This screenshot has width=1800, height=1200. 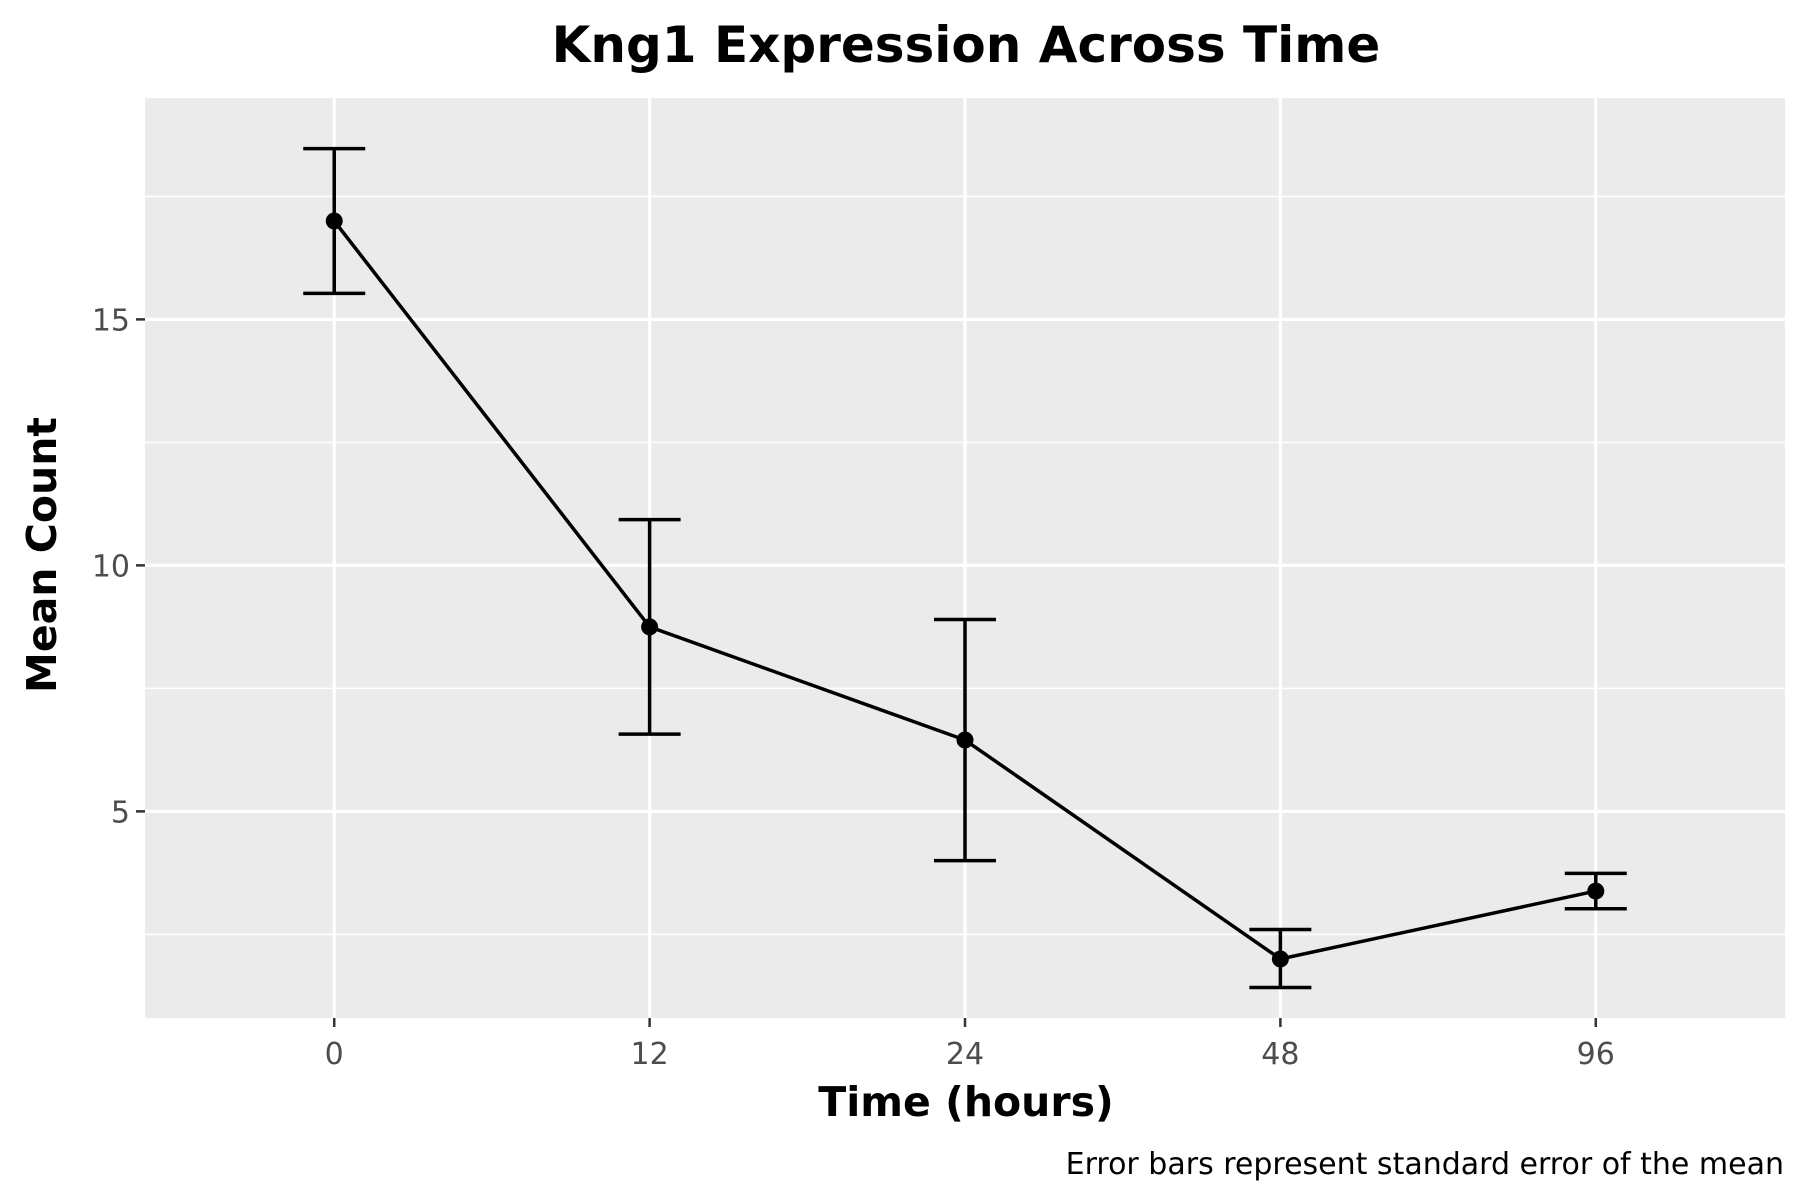 What do you see at coordinates (965, 1054) in the screenshot?
I see `x-tick-label: 24` at bounding box center [965, 1054].